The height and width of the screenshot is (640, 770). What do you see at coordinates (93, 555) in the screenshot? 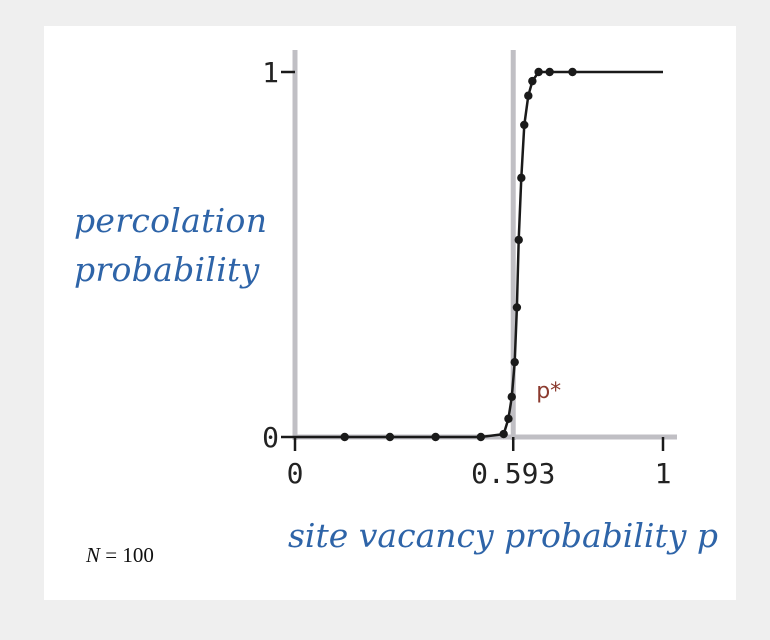
I see `sample-size-variable: N` at bounding box center [93, 555].